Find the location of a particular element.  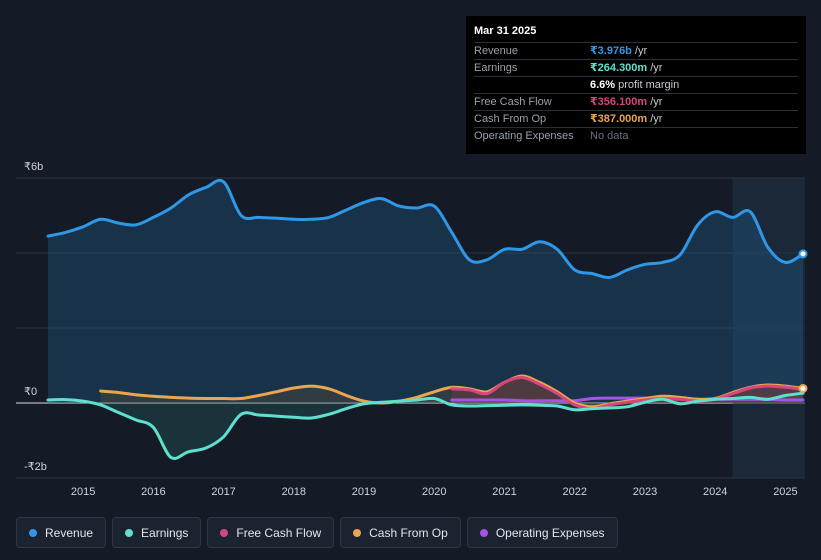

tooltip-value: ₹356.100m/yr is located at coordinates (626, 102).